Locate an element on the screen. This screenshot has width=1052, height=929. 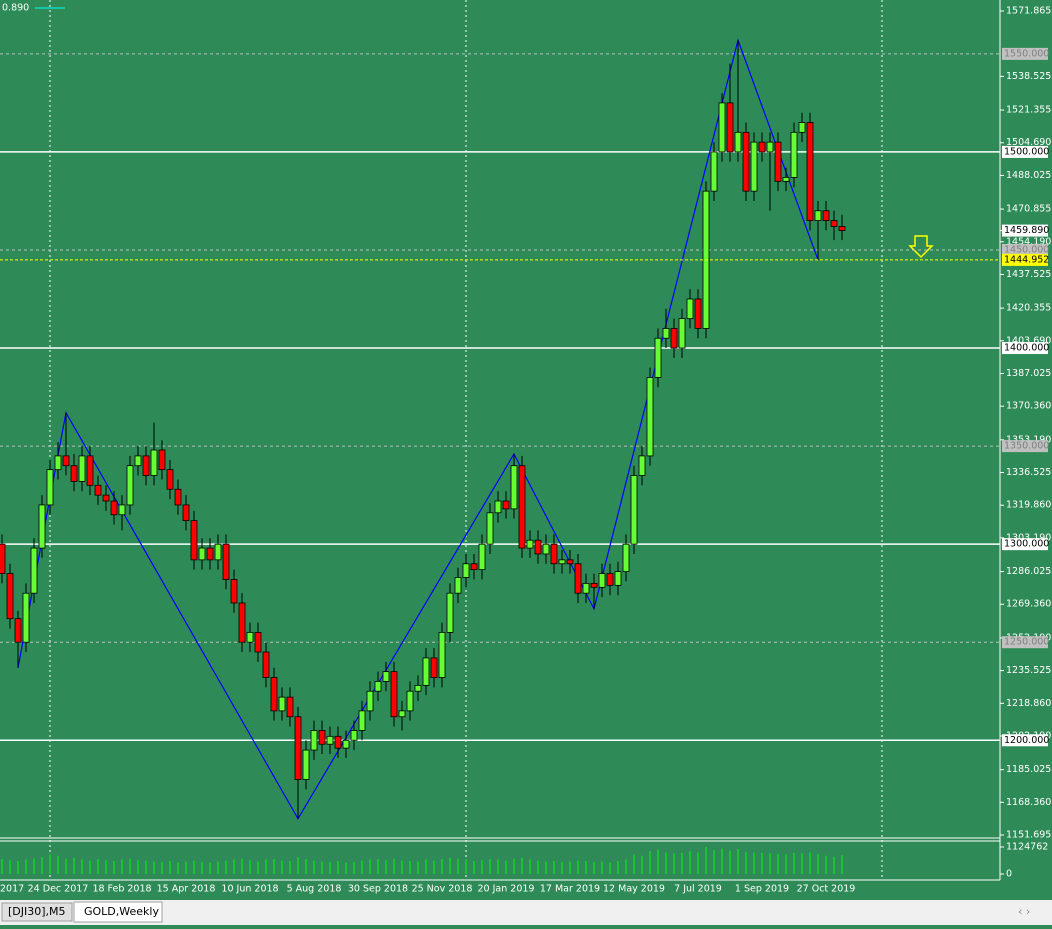
tab is located at coordinates (37, 912).